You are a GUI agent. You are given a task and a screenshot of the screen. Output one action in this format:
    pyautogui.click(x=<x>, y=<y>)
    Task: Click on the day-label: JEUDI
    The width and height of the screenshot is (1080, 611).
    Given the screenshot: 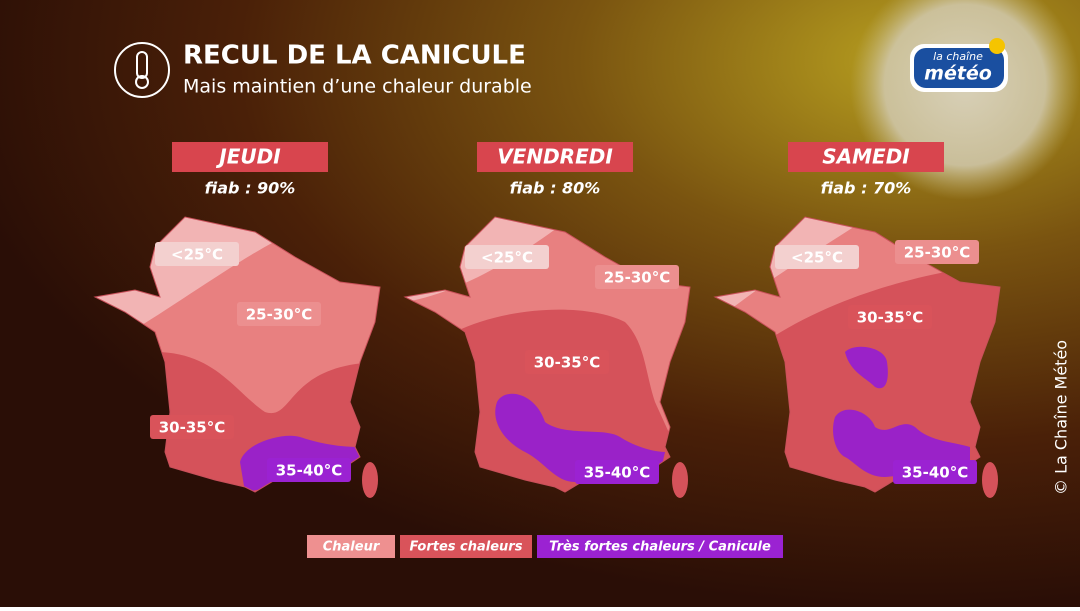 What is the action you would take?
    pyautogui.click(x=248, y=157)
    